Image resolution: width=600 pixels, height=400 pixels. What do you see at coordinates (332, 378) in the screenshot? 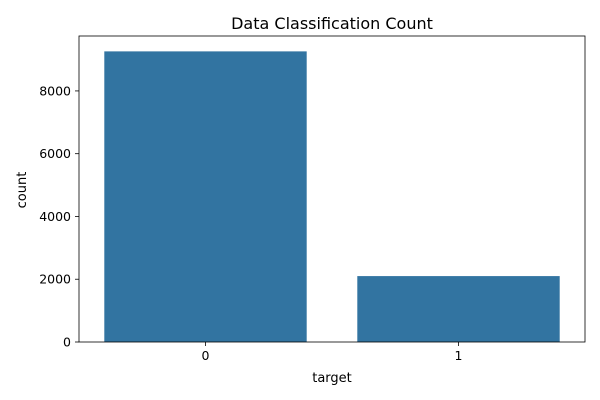
I see `x-axis-label: target` at bounding box center [332, 378].